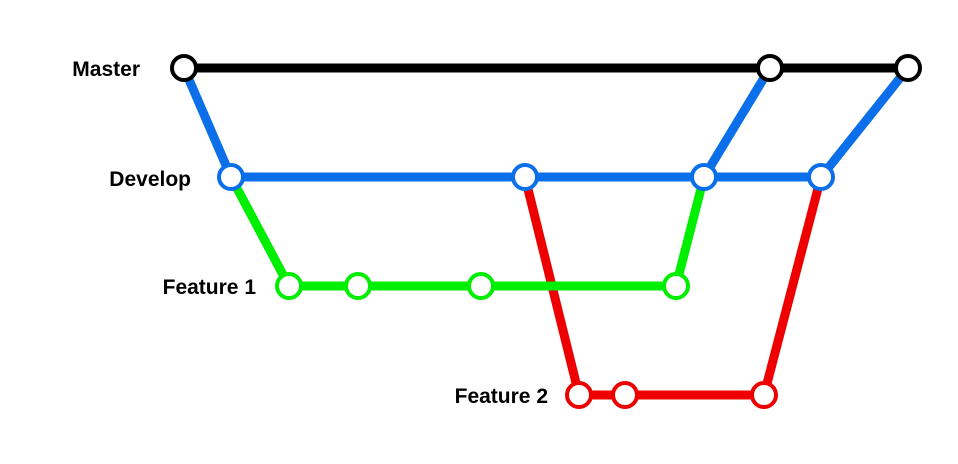 The height and width of the screenshot is (464, 958). Describe the element at coordinates (106, 69) in the screenshot. I see `master-branch-label: Master` at that location.